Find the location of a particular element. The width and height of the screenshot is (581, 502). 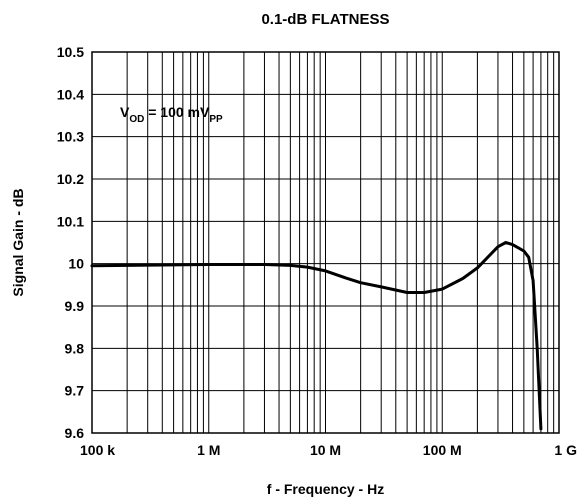

y-tick-label: 9.7 is located at coordinates (75, 391).